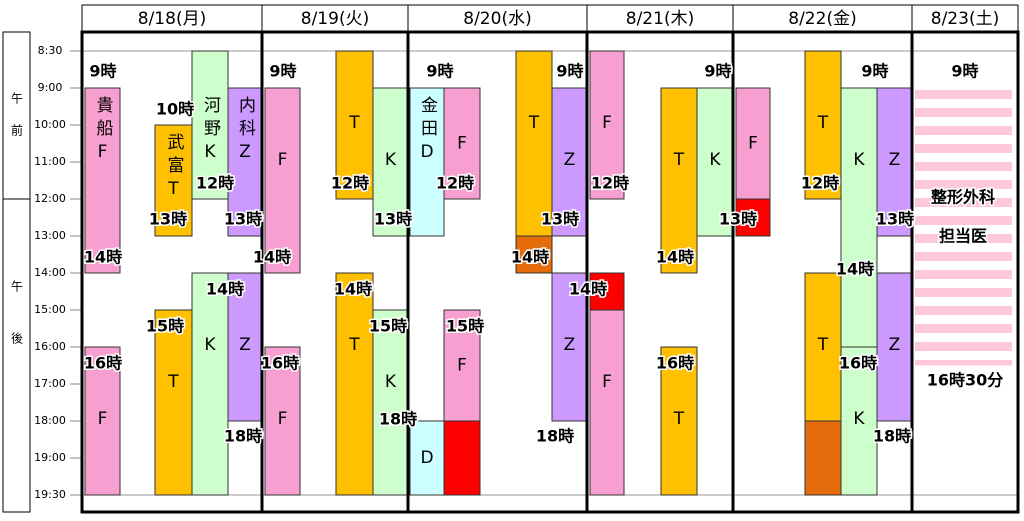 The height and width of the screenshot is (521, 1024). Describe the element at coordinates (210, 132) in the screenshot. I see `block-label: 河野K` at that location.